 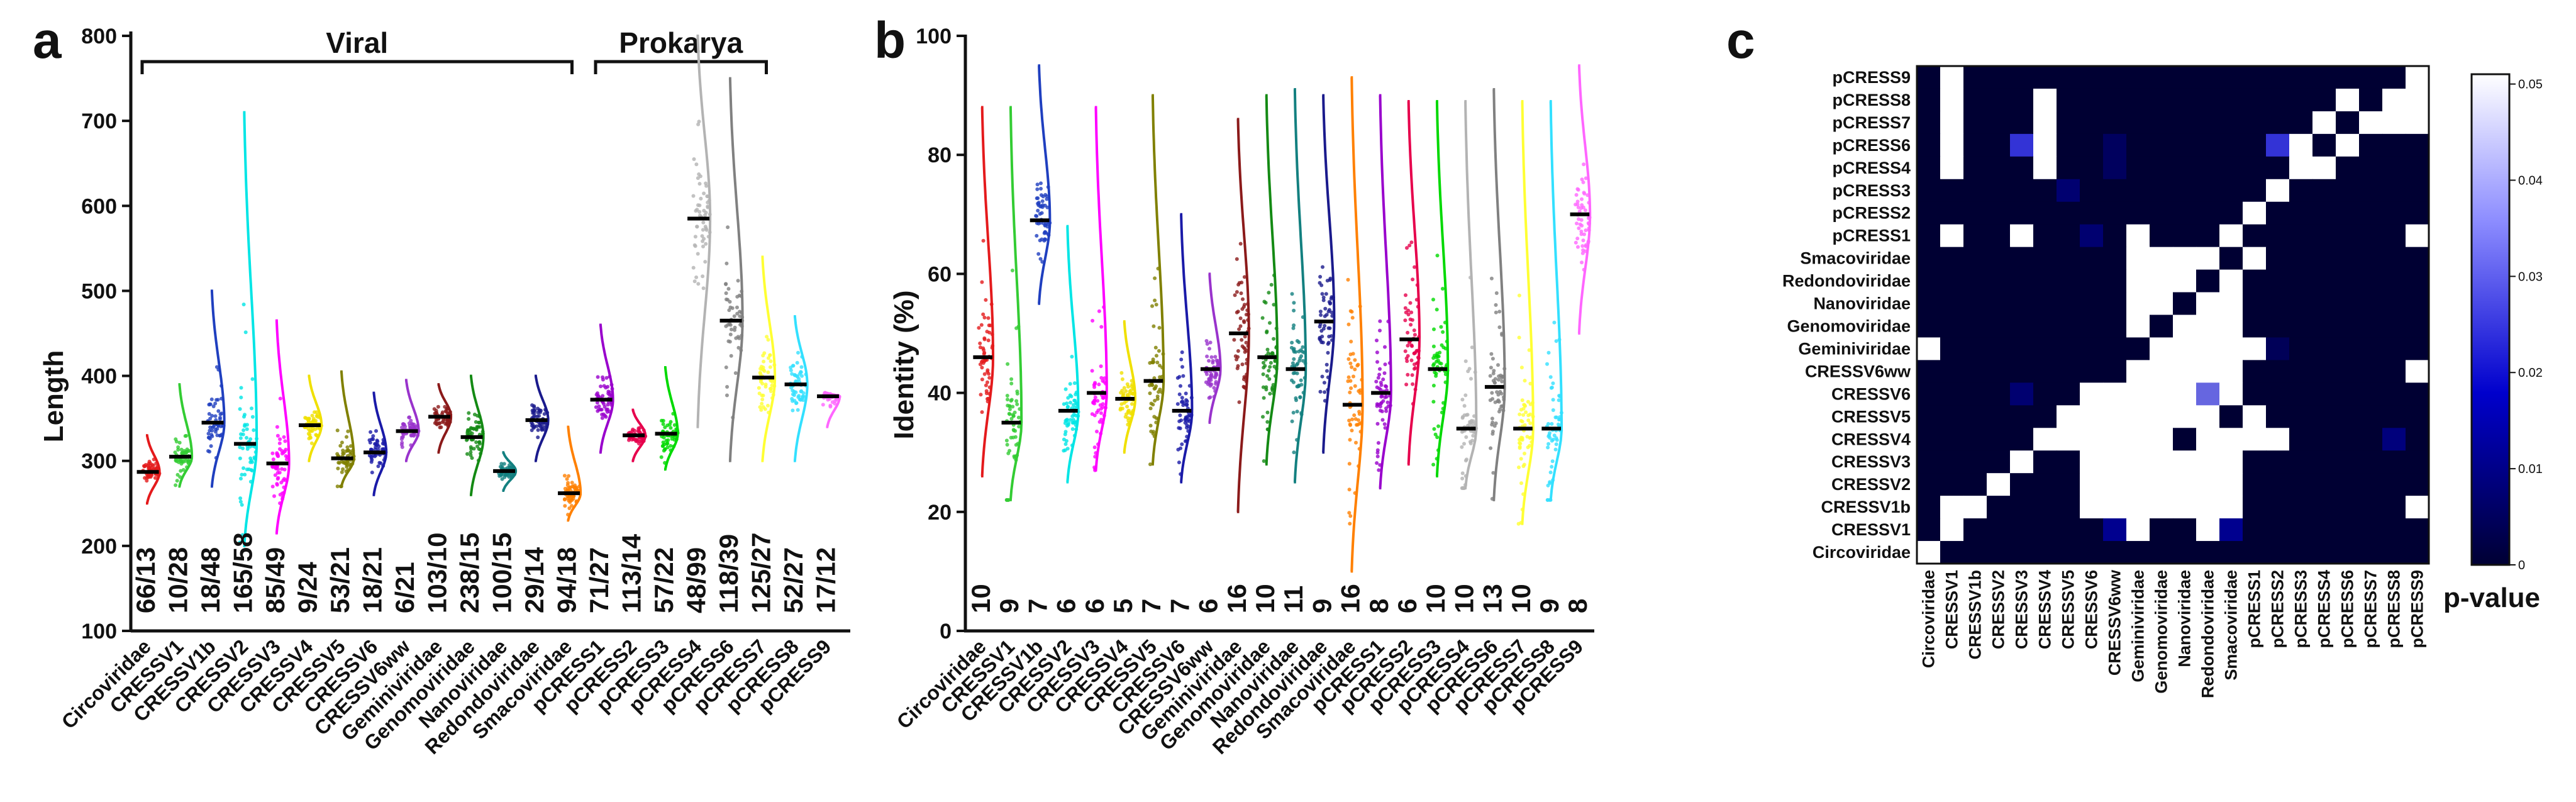 I want to click on heatmap-row-label: pCRESS3, so click(x=1871, y=190).